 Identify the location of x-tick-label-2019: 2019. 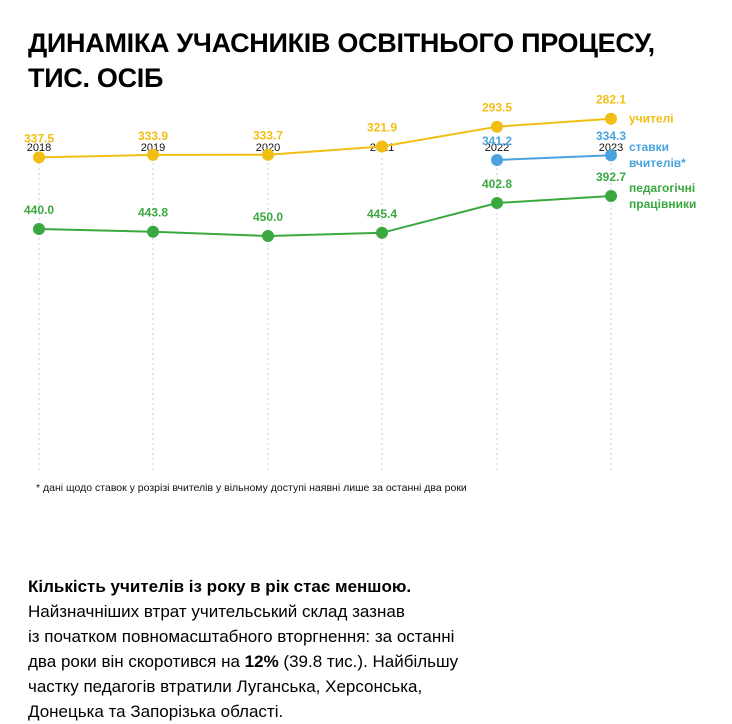
(153, 148).